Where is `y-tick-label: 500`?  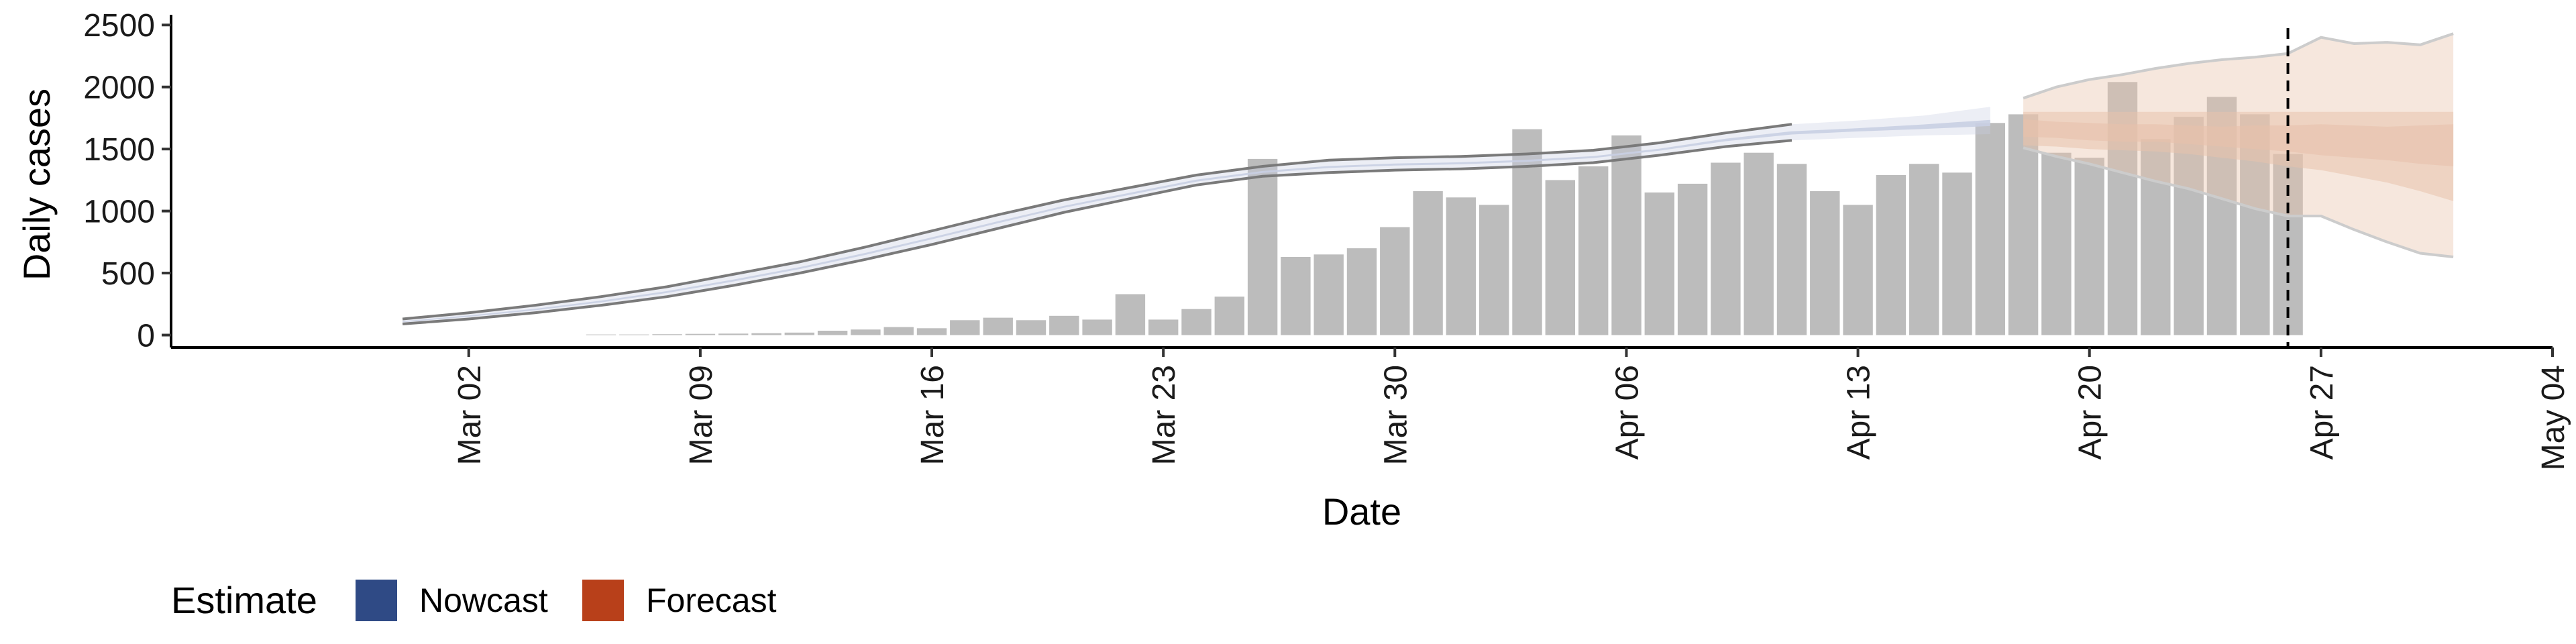
y-tick-label: 500 is located at coordinates (128, 274).